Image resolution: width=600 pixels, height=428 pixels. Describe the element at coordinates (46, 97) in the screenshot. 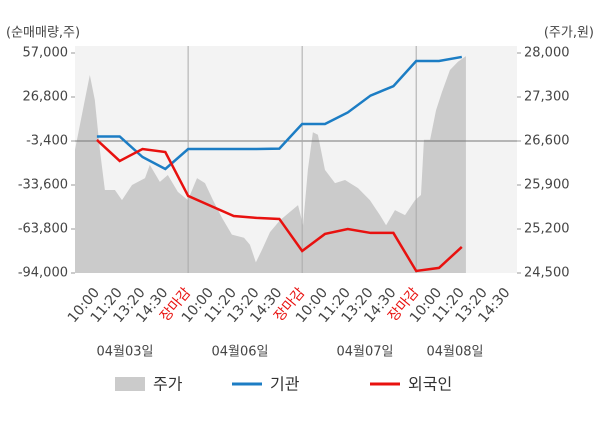

I see `y-tick-label: 26,800` at that location.